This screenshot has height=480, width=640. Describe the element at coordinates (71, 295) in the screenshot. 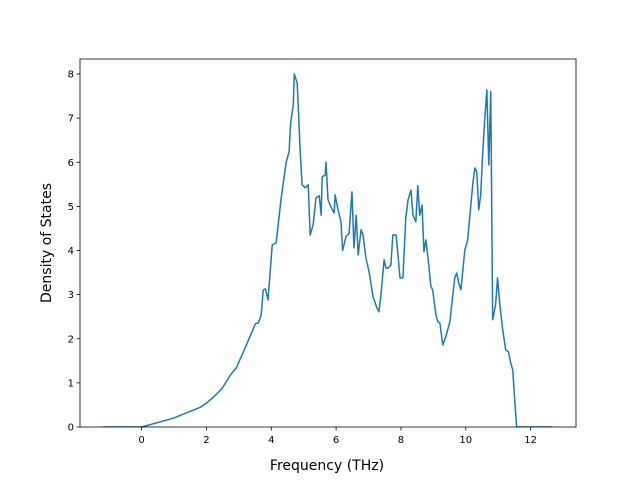

I see `y-tick-label: 3` at that location.